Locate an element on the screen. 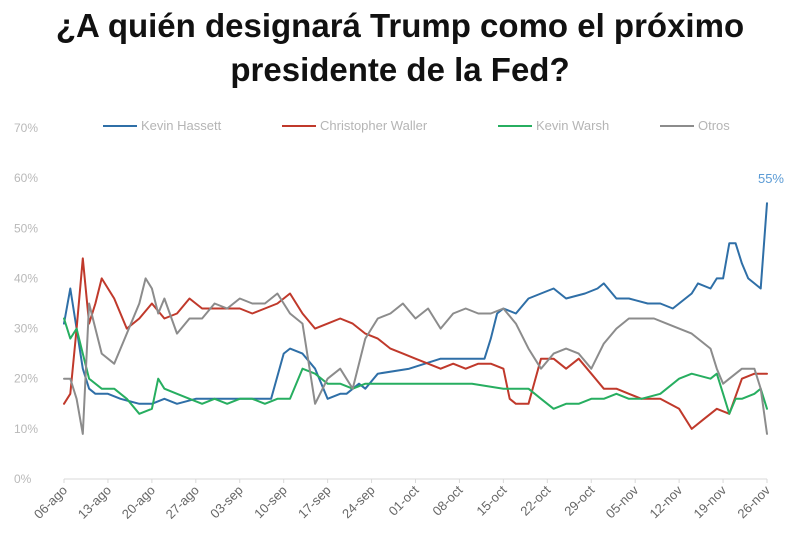  legend-item: Christopher Waller is located at coordinates (355, 125).